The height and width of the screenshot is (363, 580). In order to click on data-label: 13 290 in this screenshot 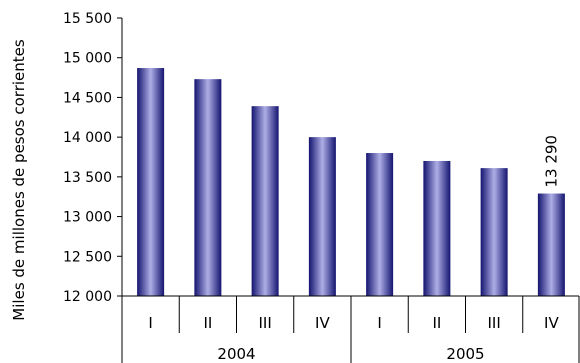, I will do `click(551, 161)`.